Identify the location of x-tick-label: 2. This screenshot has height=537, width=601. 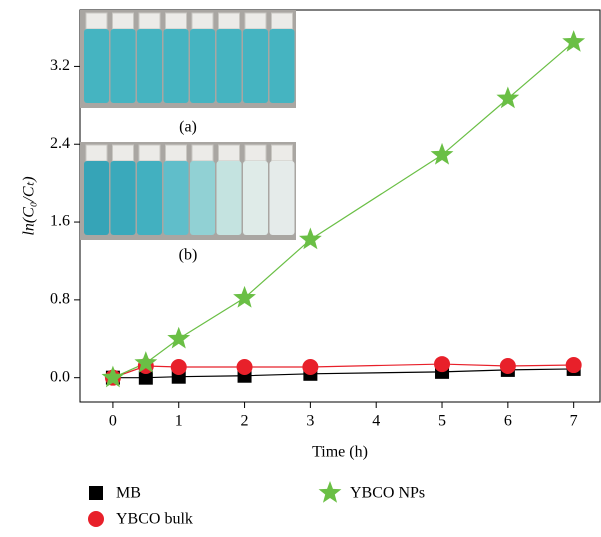
(245, 421).